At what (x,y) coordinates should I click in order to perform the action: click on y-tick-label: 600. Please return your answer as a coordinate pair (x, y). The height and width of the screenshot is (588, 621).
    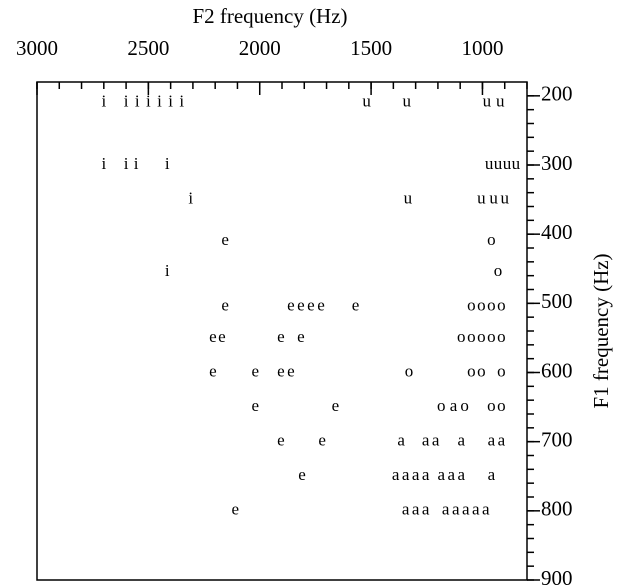
    Looking at the image, I should click on (557, 370).